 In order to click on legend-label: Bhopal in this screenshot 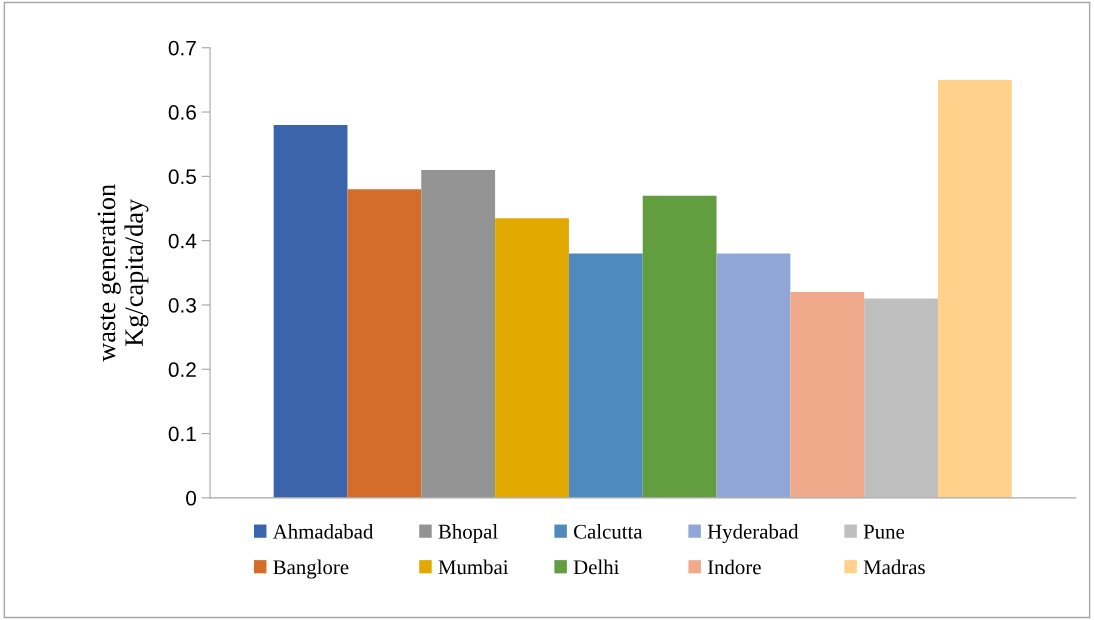, I will do `click(468, 533)`.